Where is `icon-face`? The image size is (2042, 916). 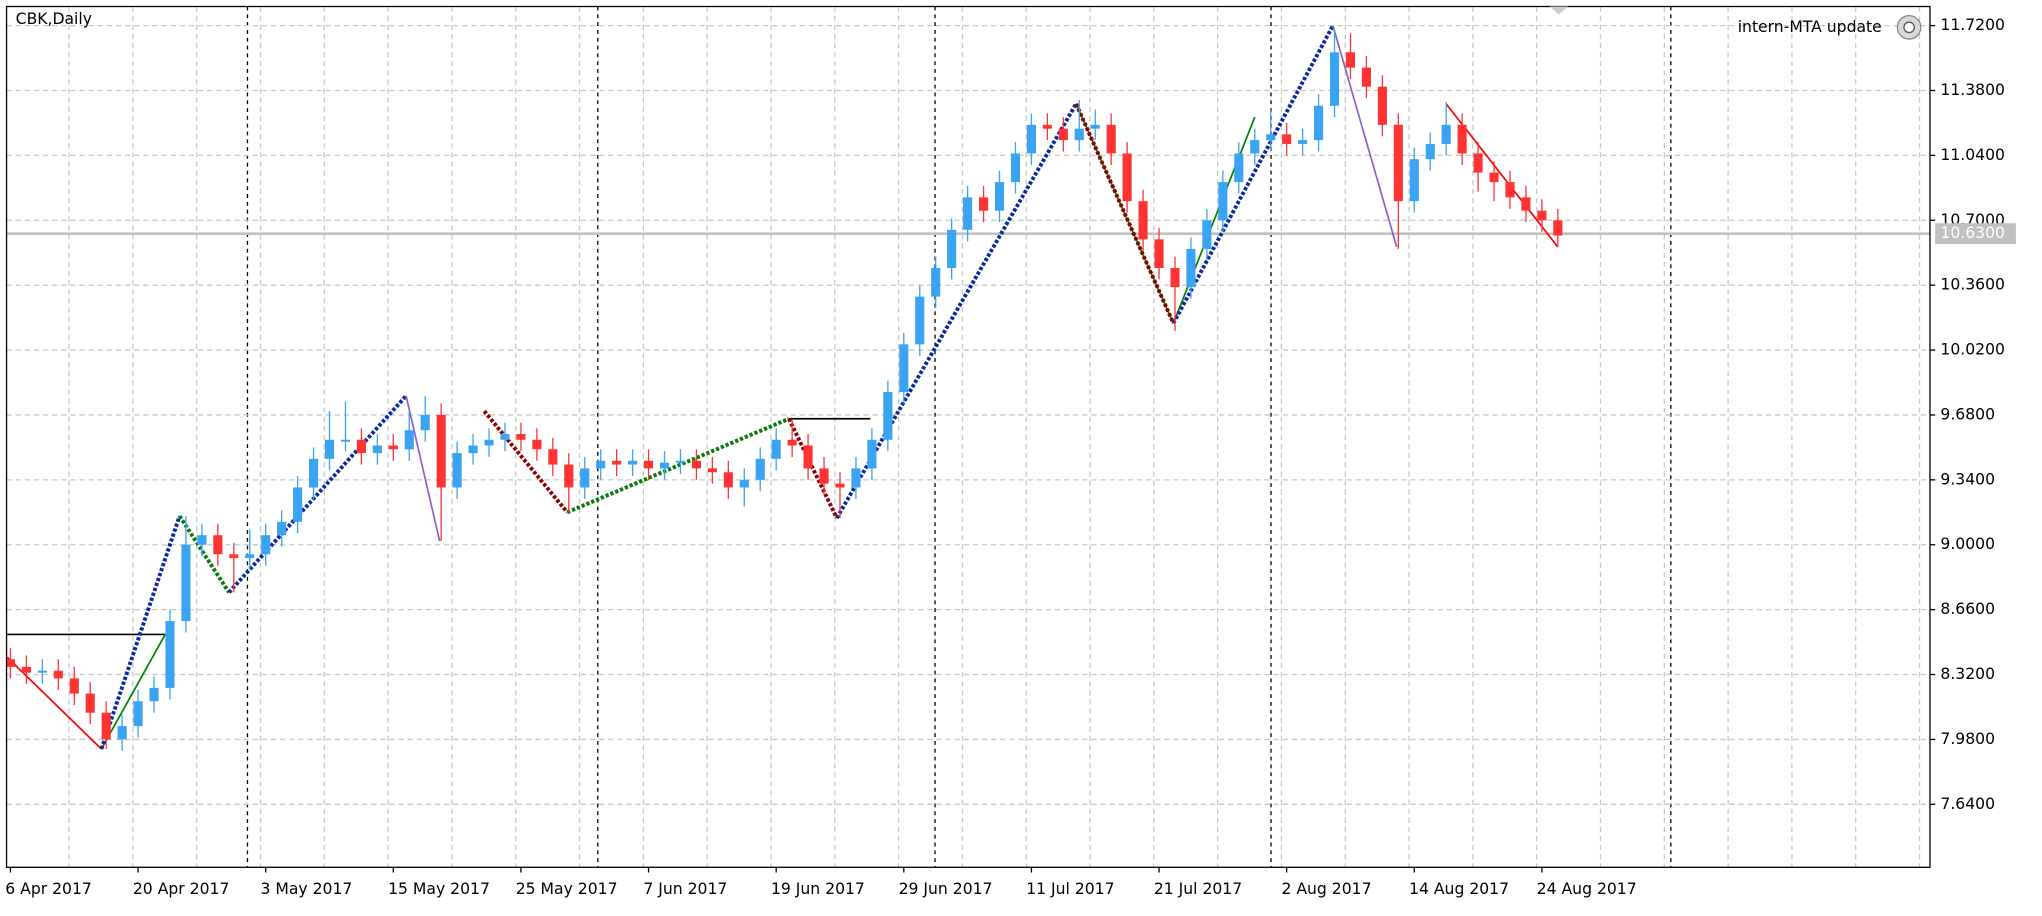 icon-face is located at coordinates (1909, 27).